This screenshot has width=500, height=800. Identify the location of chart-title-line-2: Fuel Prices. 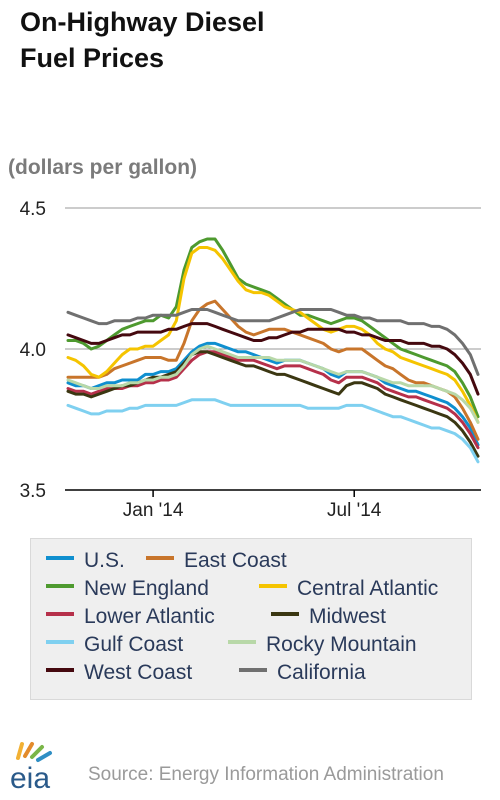
(92, 58).